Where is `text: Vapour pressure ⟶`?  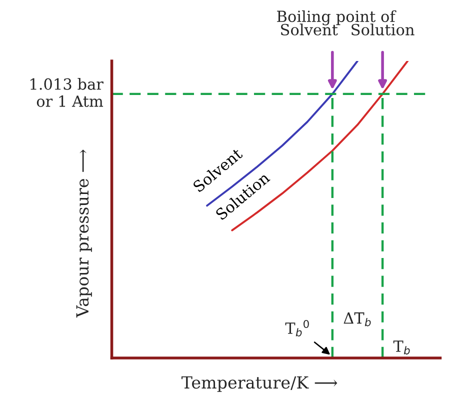 text: Vapour pressure ⟶ is located at coordinates (84, 234).